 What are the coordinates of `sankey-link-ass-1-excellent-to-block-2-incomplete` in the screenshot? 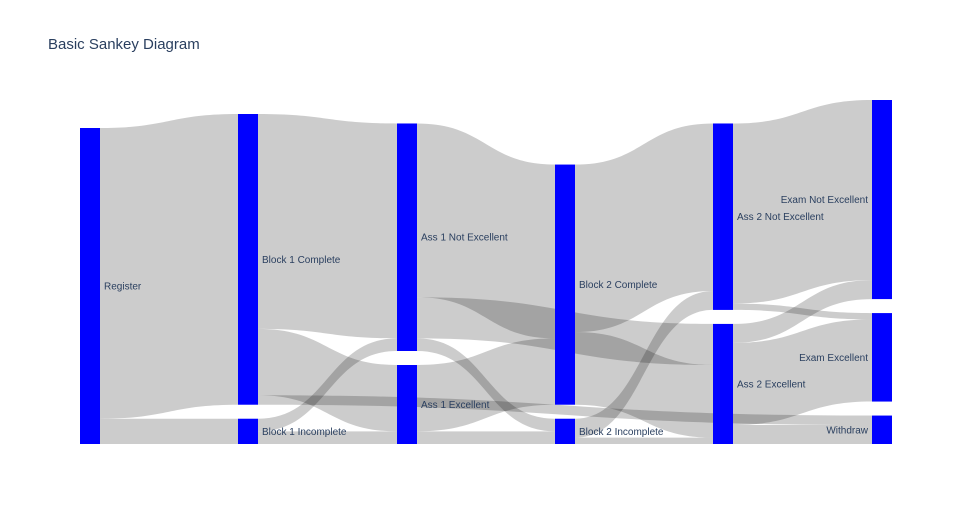 It's located at (486, 437).